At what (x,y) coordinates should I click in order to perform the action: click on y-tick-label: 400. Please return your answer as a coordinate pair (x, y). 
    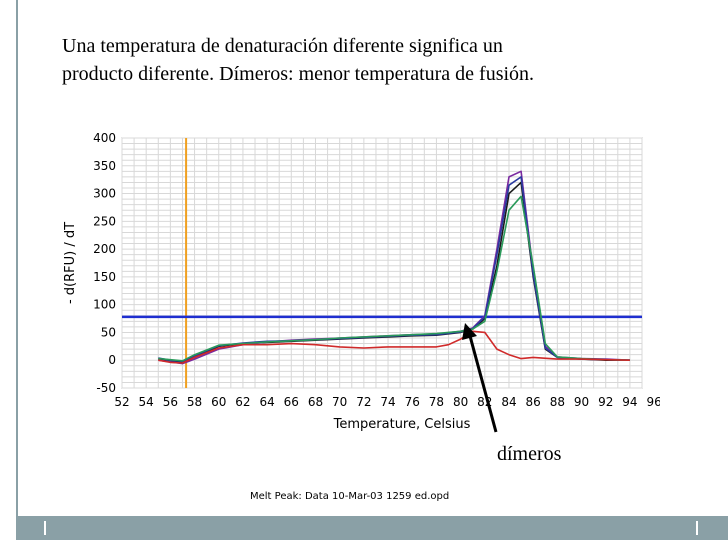
    Looking at the image, I should click on (104, 138).